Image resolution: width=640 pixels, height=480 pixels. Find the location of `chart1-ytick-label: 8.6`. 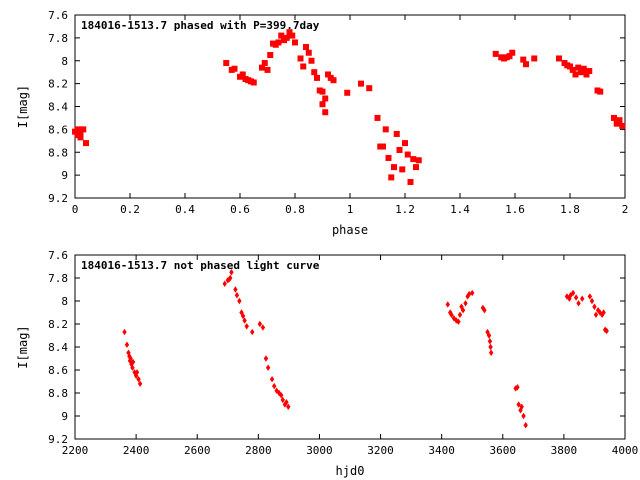

chart1-ytick-label: 8.6 is located at coordinates (58, 129).